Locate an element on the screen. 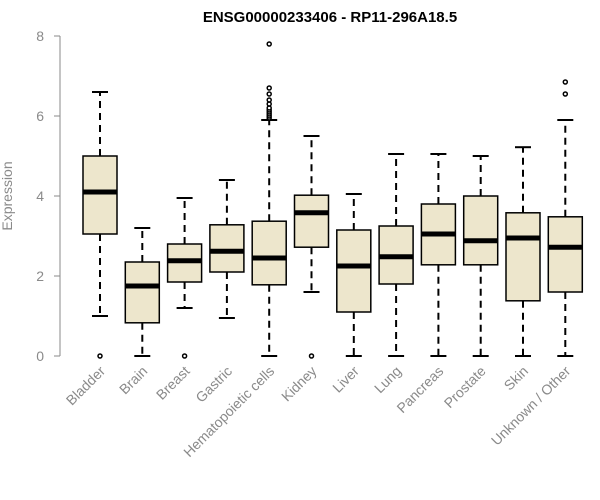  y-tick-label: 2 is located at coordinates (40, 276).